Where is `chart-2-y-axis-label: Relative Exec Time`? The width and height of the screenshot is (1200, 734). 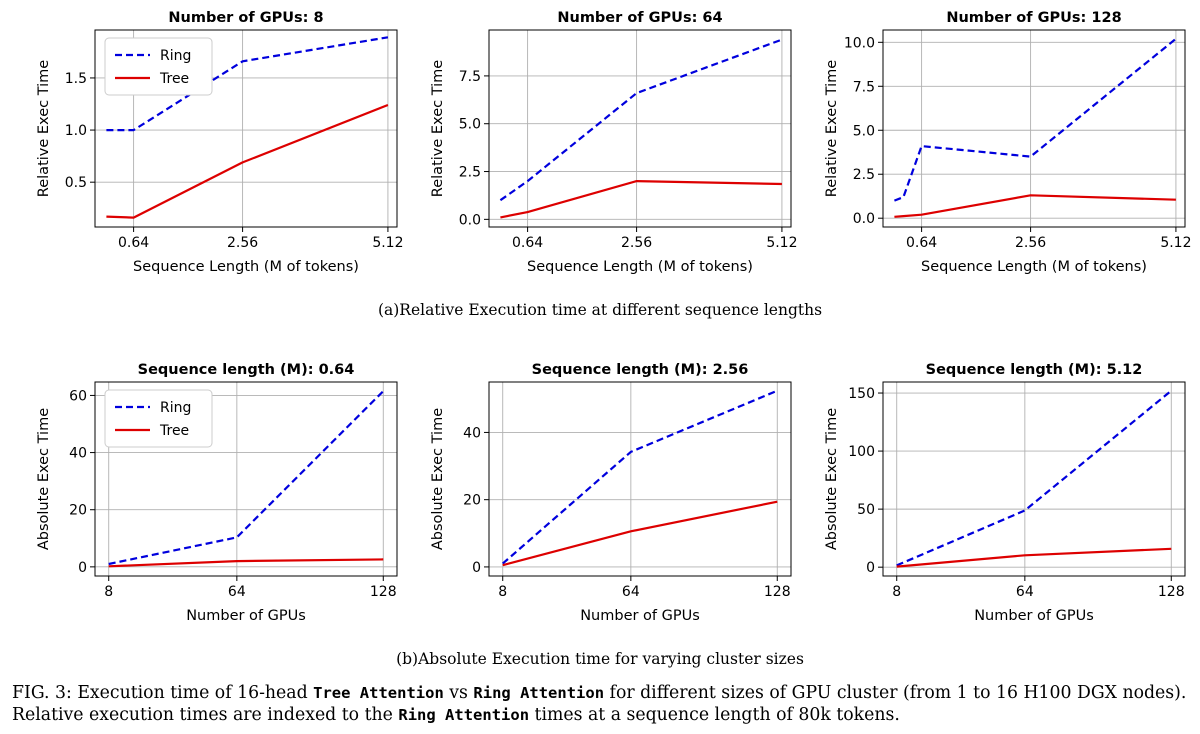 chart-2-y-axis-label: Relative Exec Time is located at coordinates (438, 128).